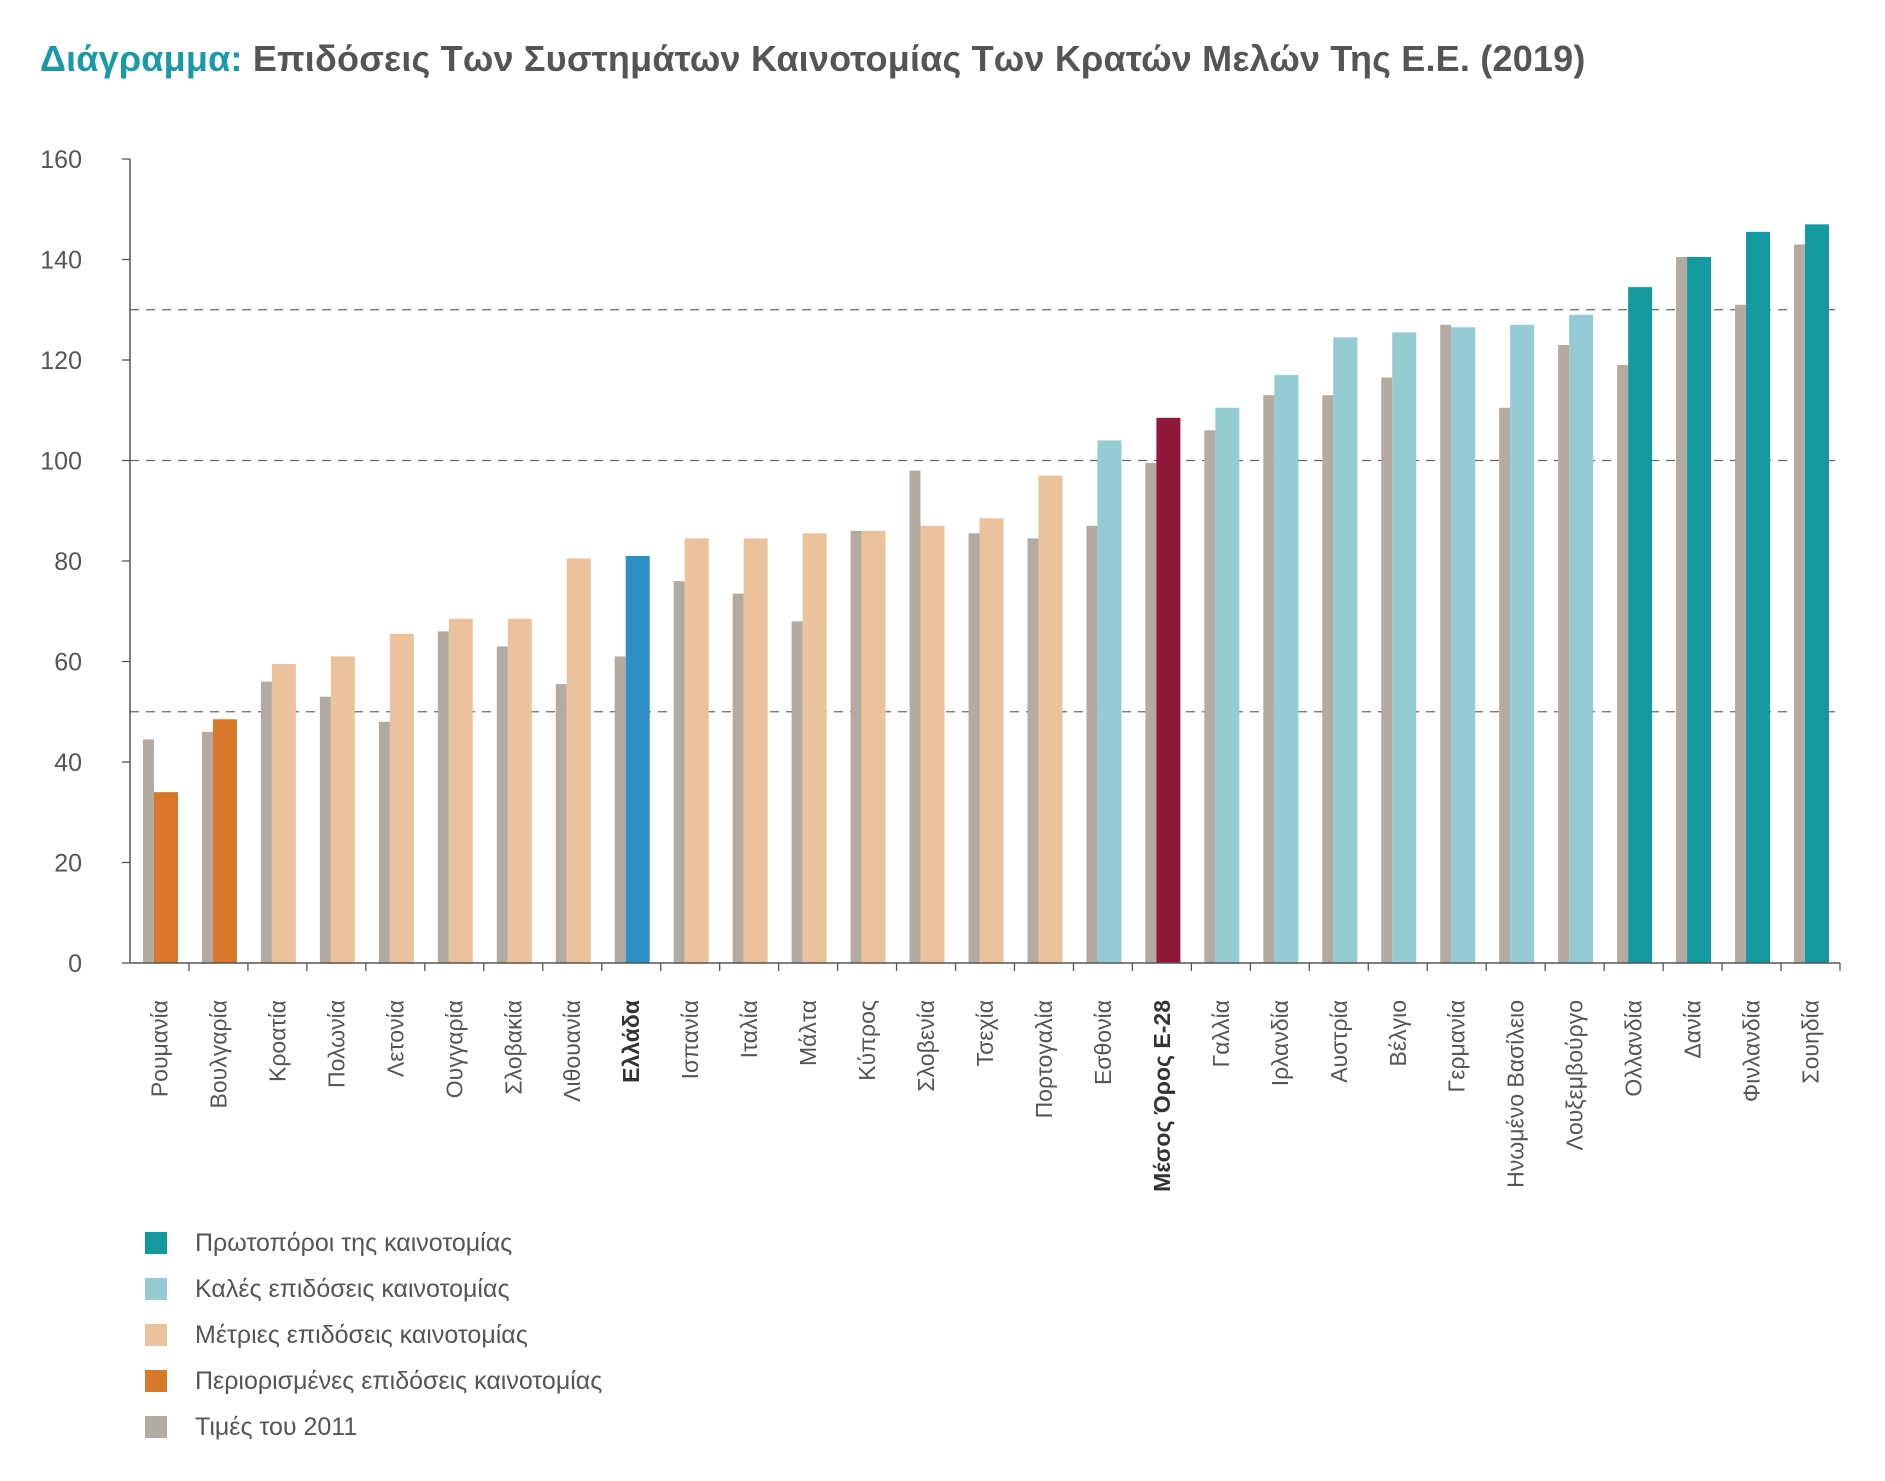 The image size is (1885, 1481). What do you see at coordinates (1221, 1033) in the screenshot?
I see `x-tick-label: Γαλλία` at bounding box center [1221, 1033].